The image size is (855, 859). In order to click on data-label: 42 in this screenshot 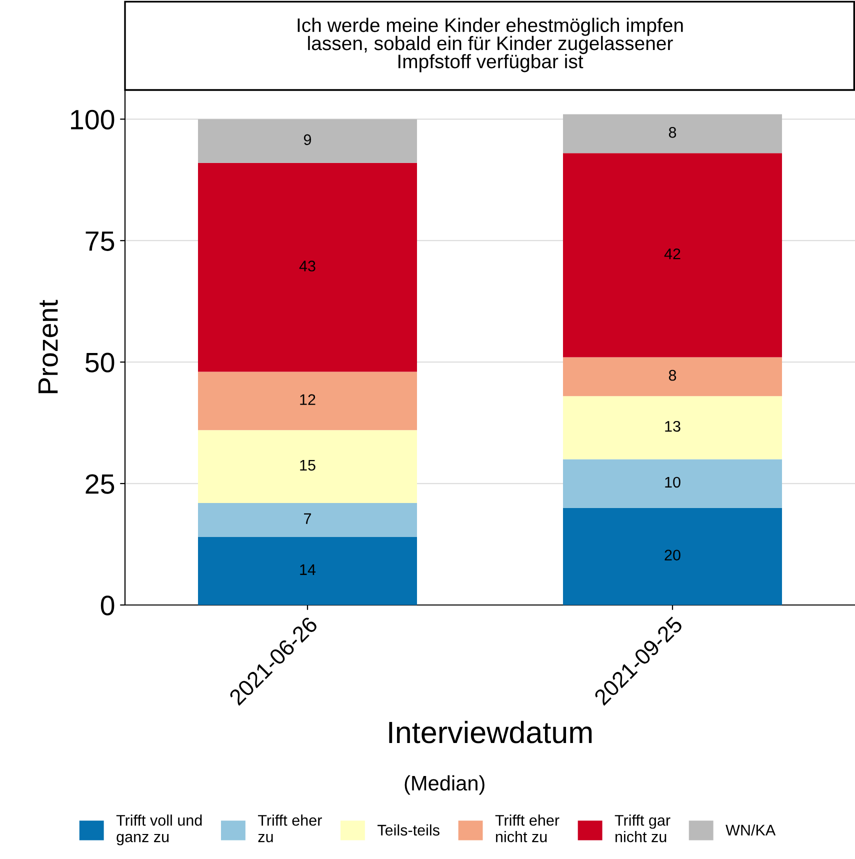, I will do `click(672, 254)`.